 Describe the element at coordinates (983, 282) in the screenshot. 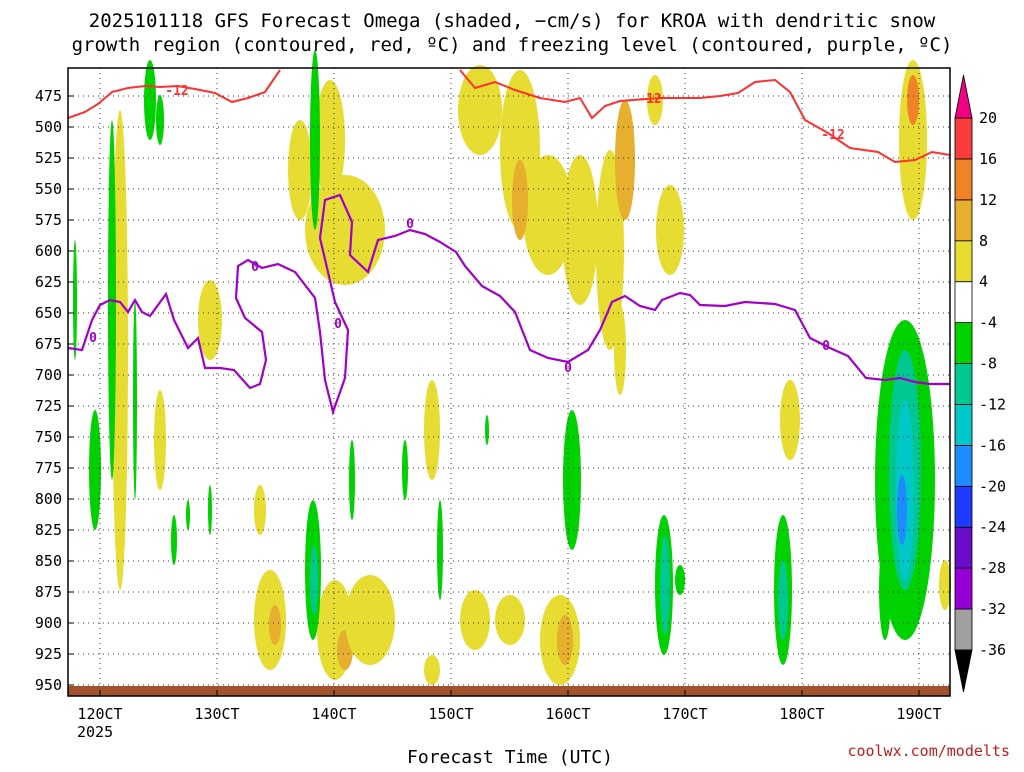

I see `colorbar-tick-label: 4` at that location.